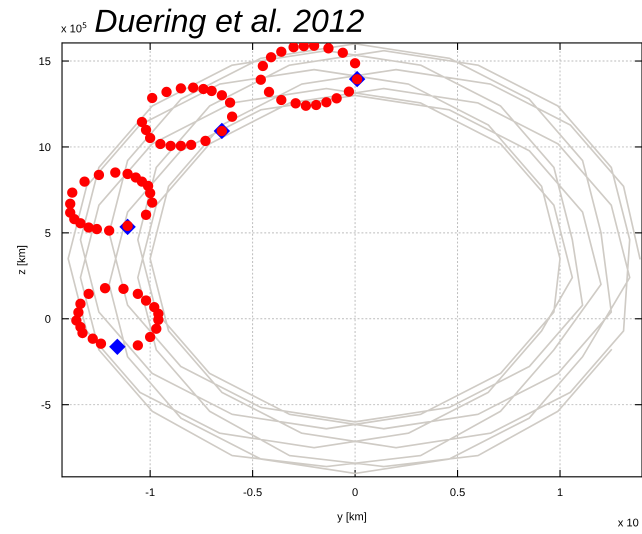 The image size is (642, 534). What do you see at coordinates (560, 492) in the screenshot?
I see `x-tick-label: 1` at bounding box center [560, 492].